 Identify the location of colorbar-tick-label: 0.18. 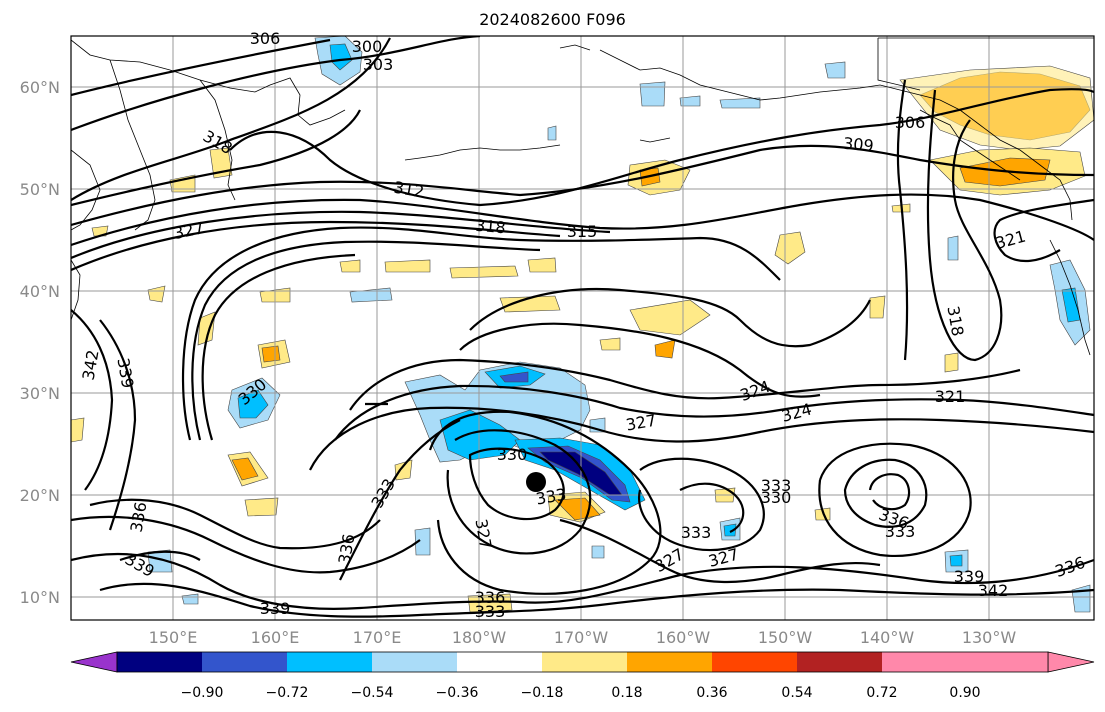
(626, 693).